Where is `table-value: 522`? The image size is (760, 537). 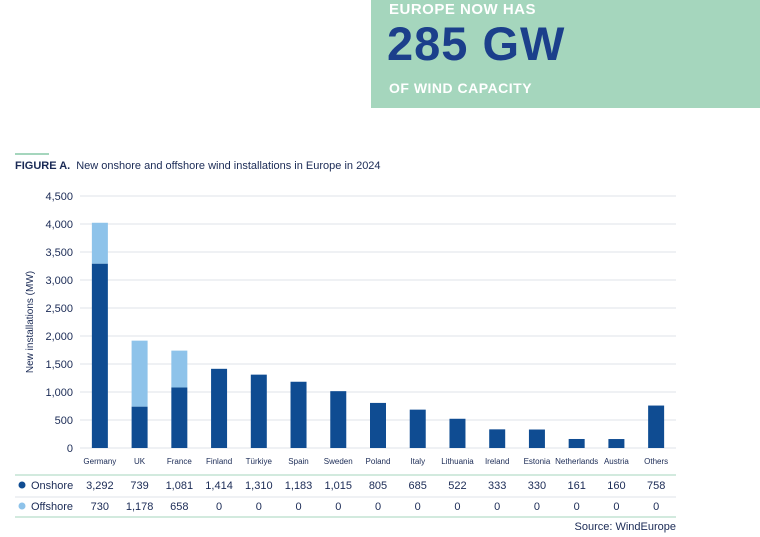 table-value: 522 is located at coordinates (457, 486).